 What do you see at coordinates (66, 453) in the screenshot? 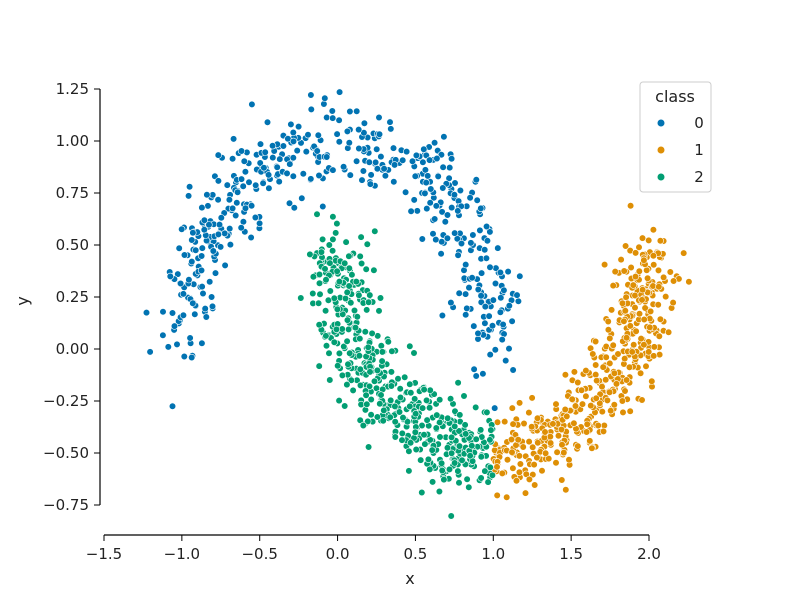
I see `y-tick-label: −0.50` at bounding box center [66, 453].